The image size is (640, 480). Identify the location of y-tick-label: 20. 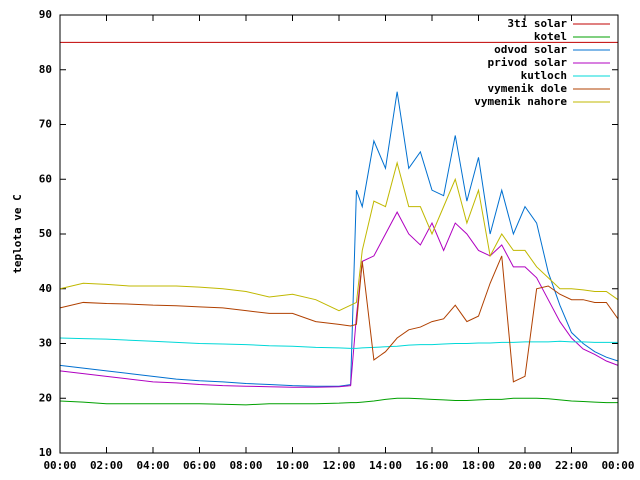
(45, 397).